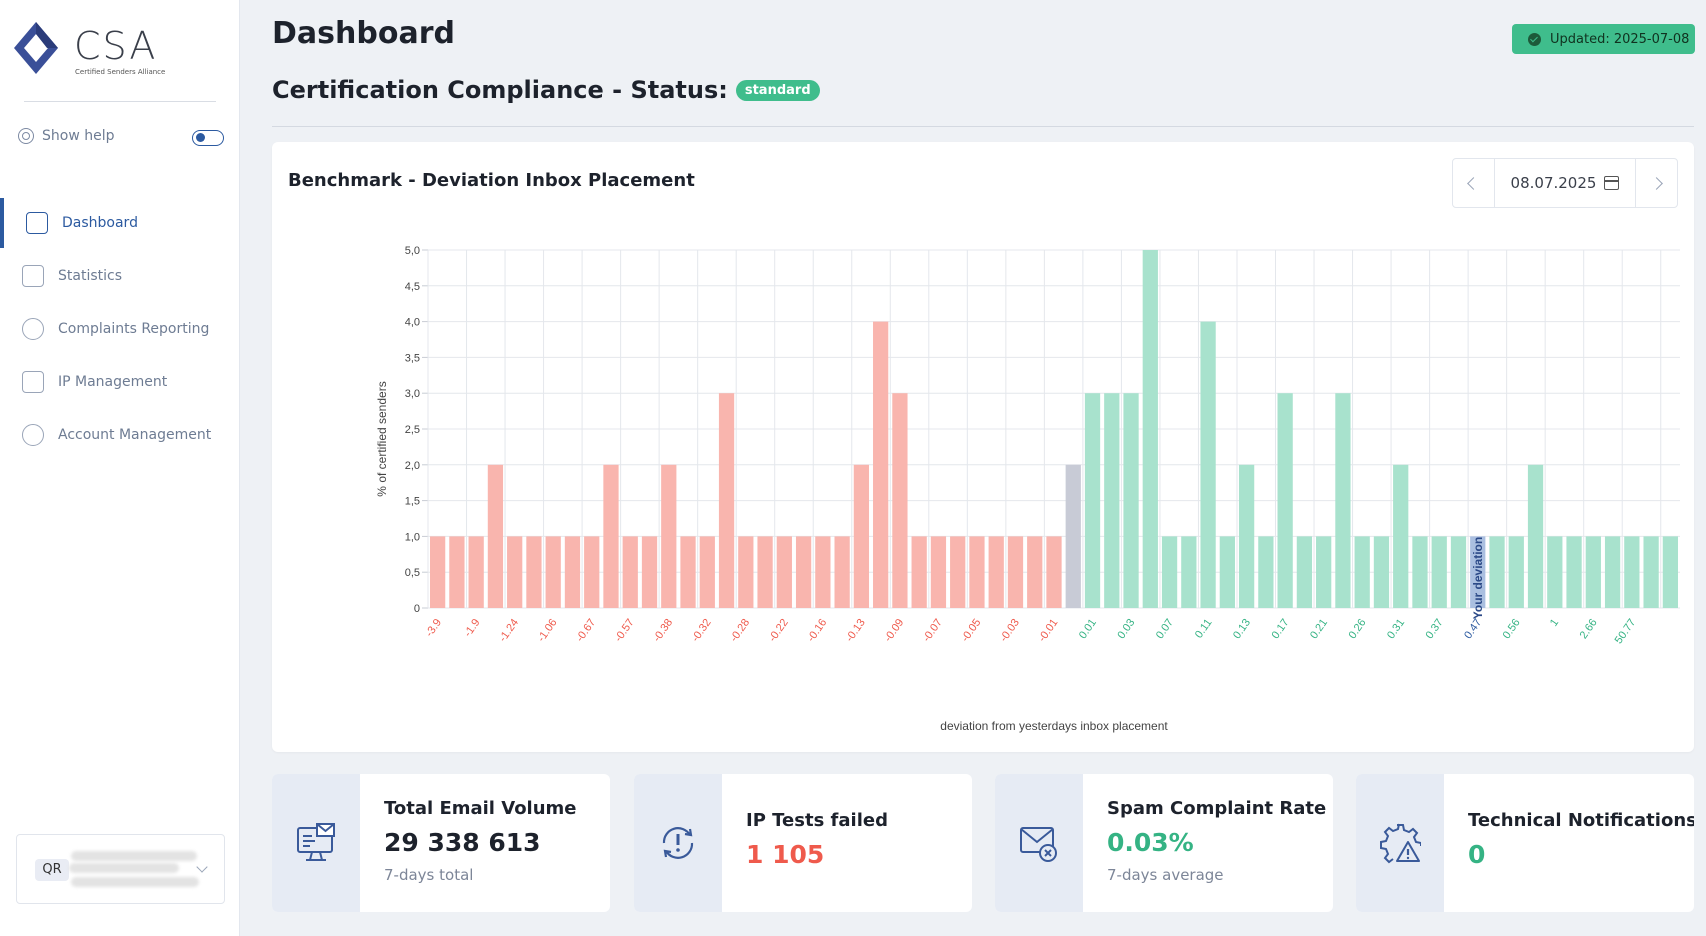 The height and width of the screenshot is (936, 1706). Describe the element at coordinates (1088, 629) in the screenshot. I see `x-tick-label: 0.01` at that location.